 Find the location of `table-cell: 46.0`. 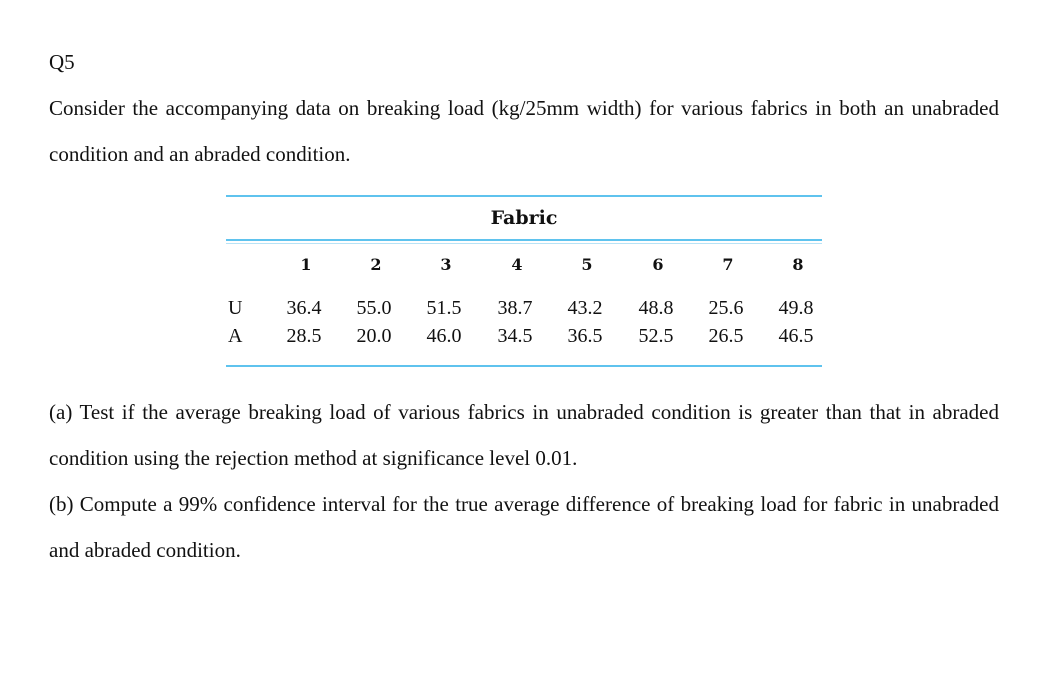

table-cell: 46.0 is located at coordinates (444, 336).